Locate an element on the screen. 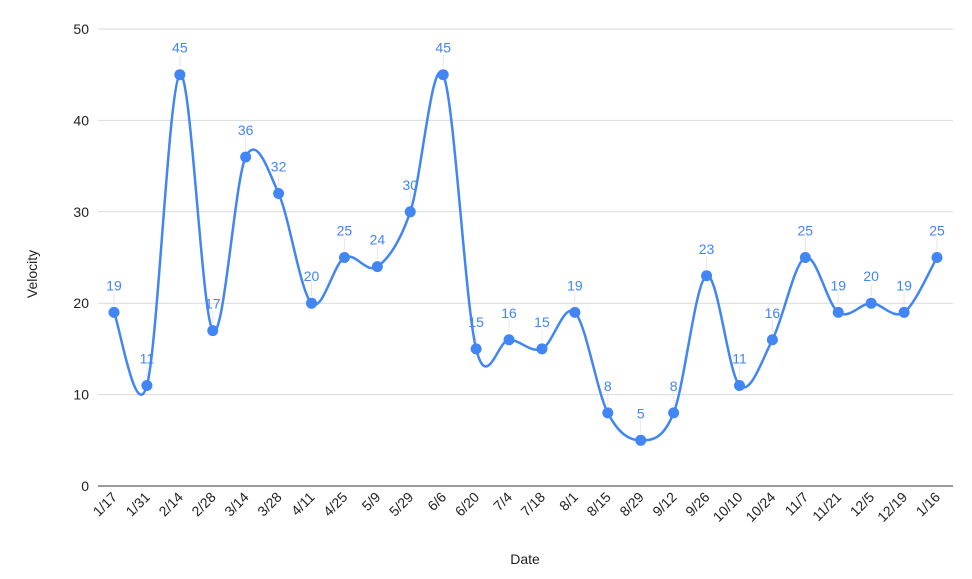 The width and height of the screenshot is (972, 579). x-tick-label: 1/16 is located at coordinates (928, 504).